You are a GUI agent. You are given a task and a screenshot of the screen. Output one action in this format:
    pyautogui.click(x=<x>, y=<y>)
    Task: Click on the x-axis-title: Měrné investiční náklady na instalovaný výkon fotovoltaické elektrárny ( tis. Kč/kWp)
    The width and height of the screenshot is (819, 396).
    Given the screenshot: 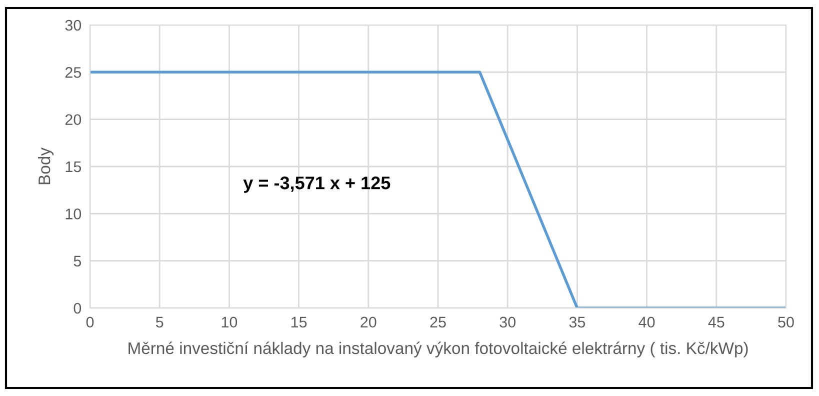 What is the action you would take?
    pyautogui.click(x=438, y=350)
    